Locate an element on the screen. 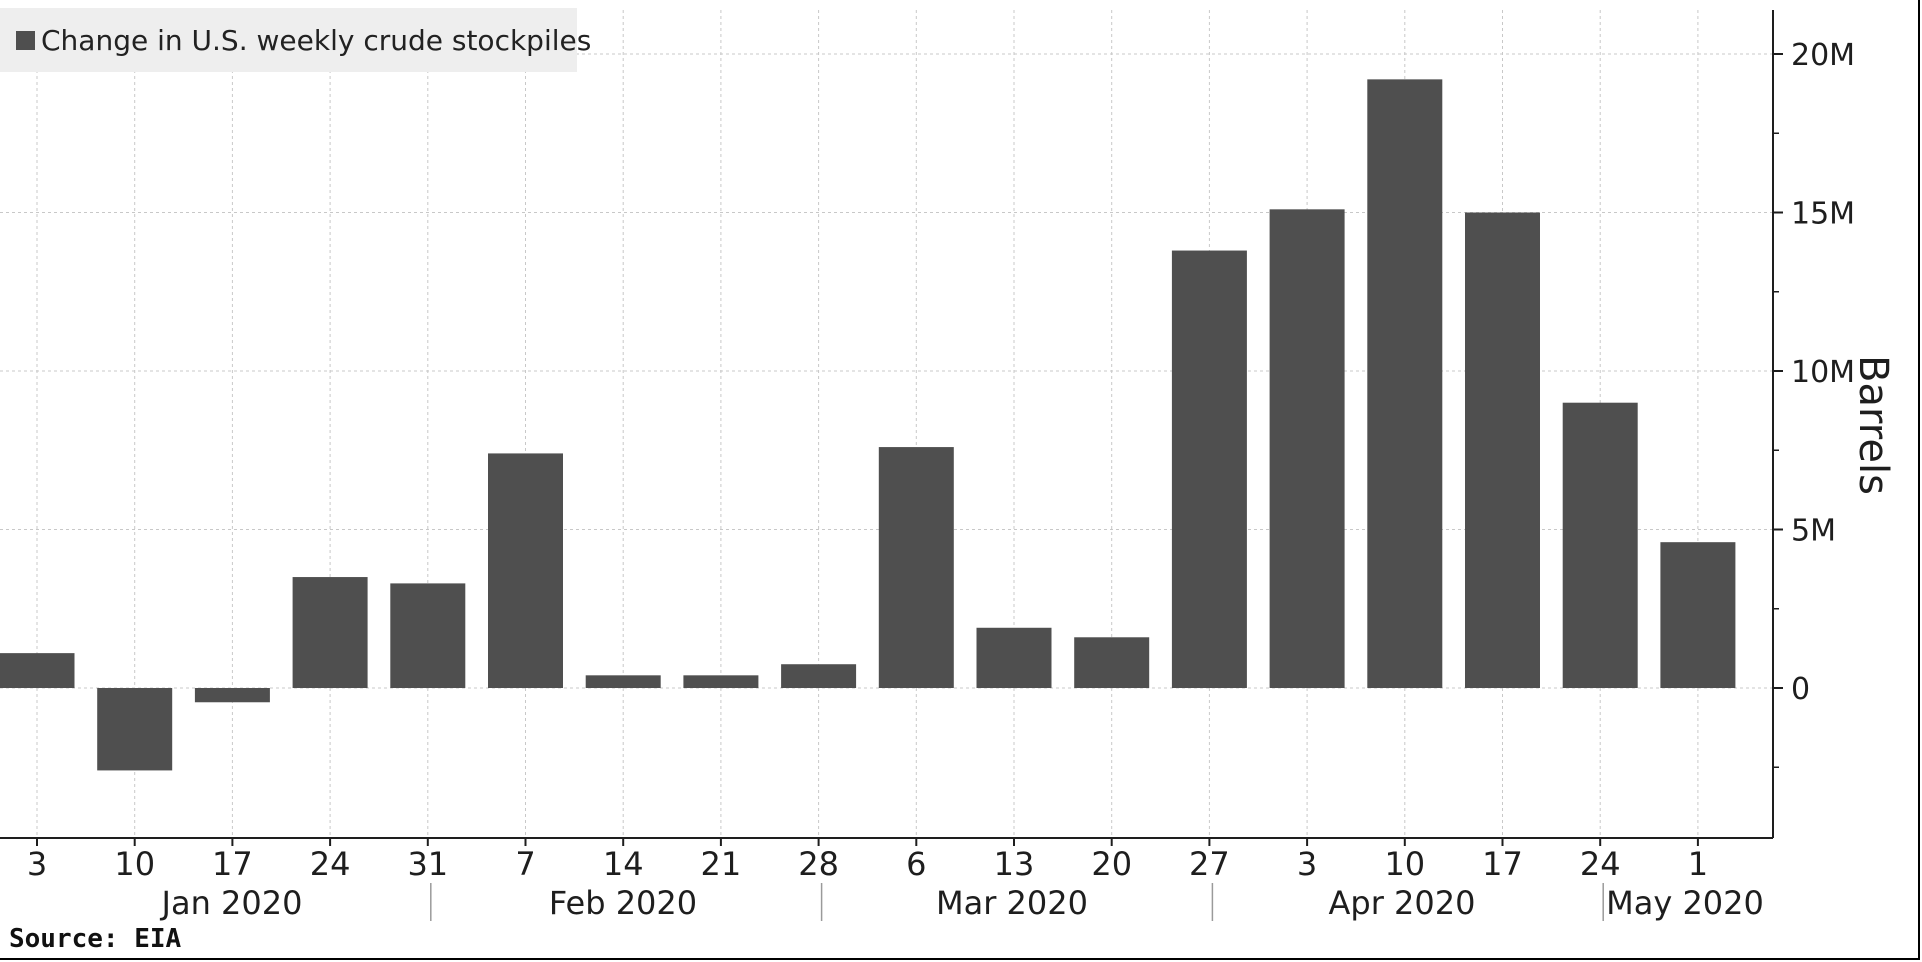 Image resolution: width=1922 pixels, height=962 pixels. y-axis-title: Barrels is located at coordinates (1873, 425).